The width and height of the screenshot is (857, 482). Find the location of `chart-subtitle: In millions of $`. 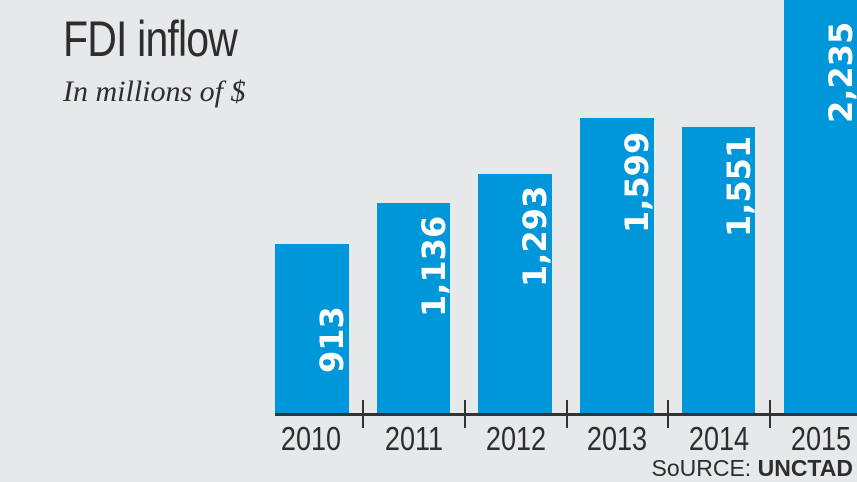

chart-subtitle: In millions of $ is located at coordinates (154, 91).